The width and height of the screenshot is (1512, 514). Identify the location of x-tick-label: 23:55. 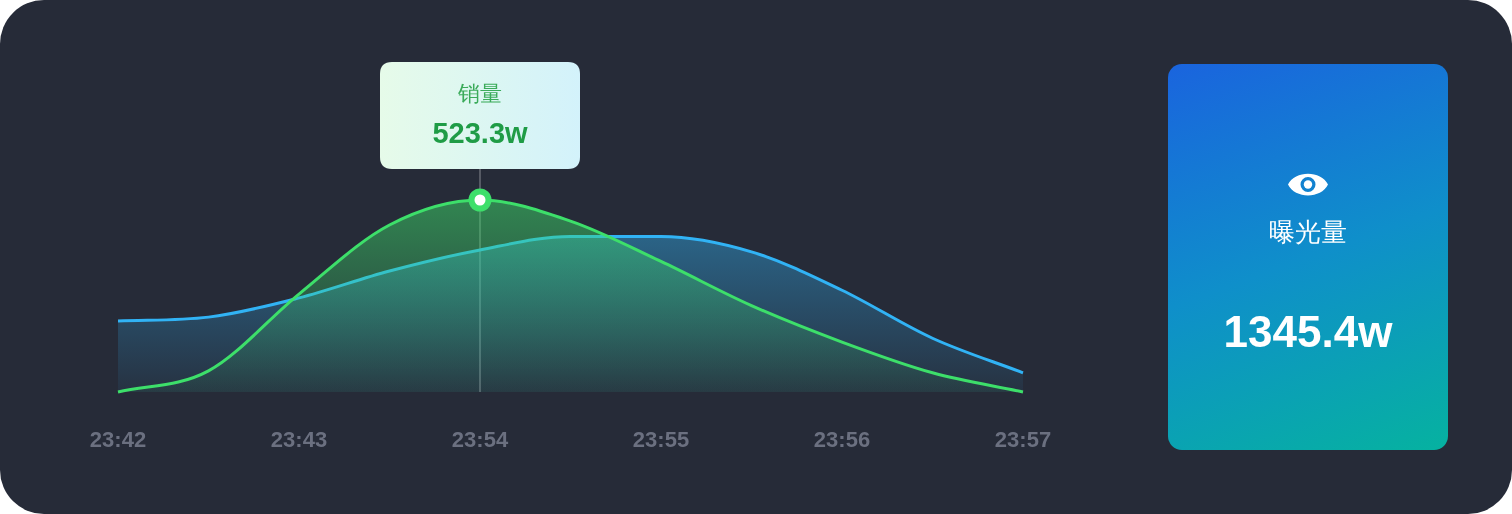
(661, 440).